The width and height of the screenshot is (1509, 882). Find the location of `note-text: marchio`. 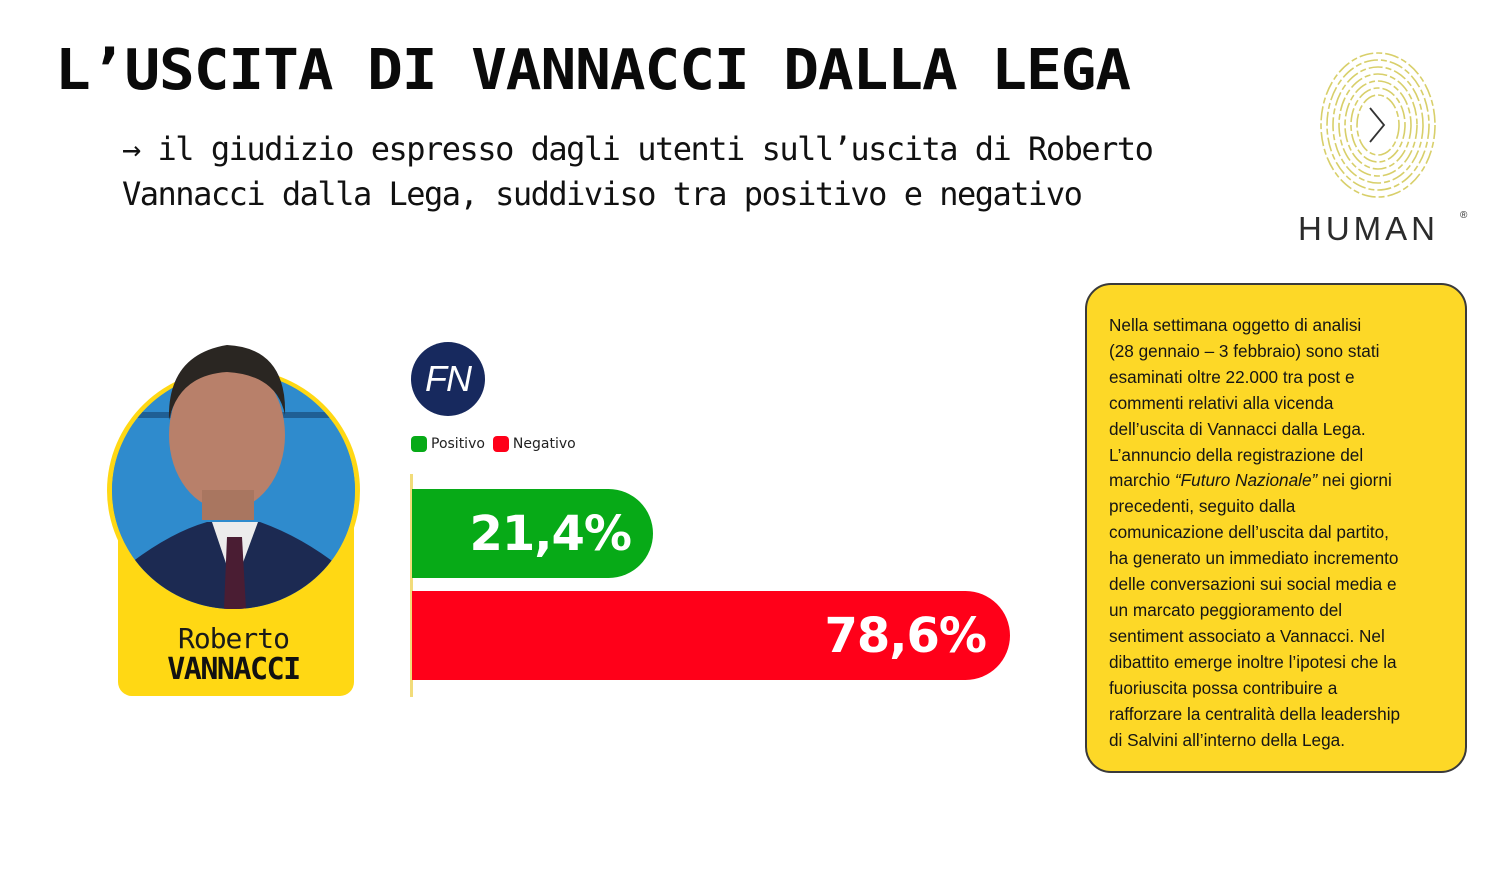

note-text: marchio is located at coordinates (1142, 480).